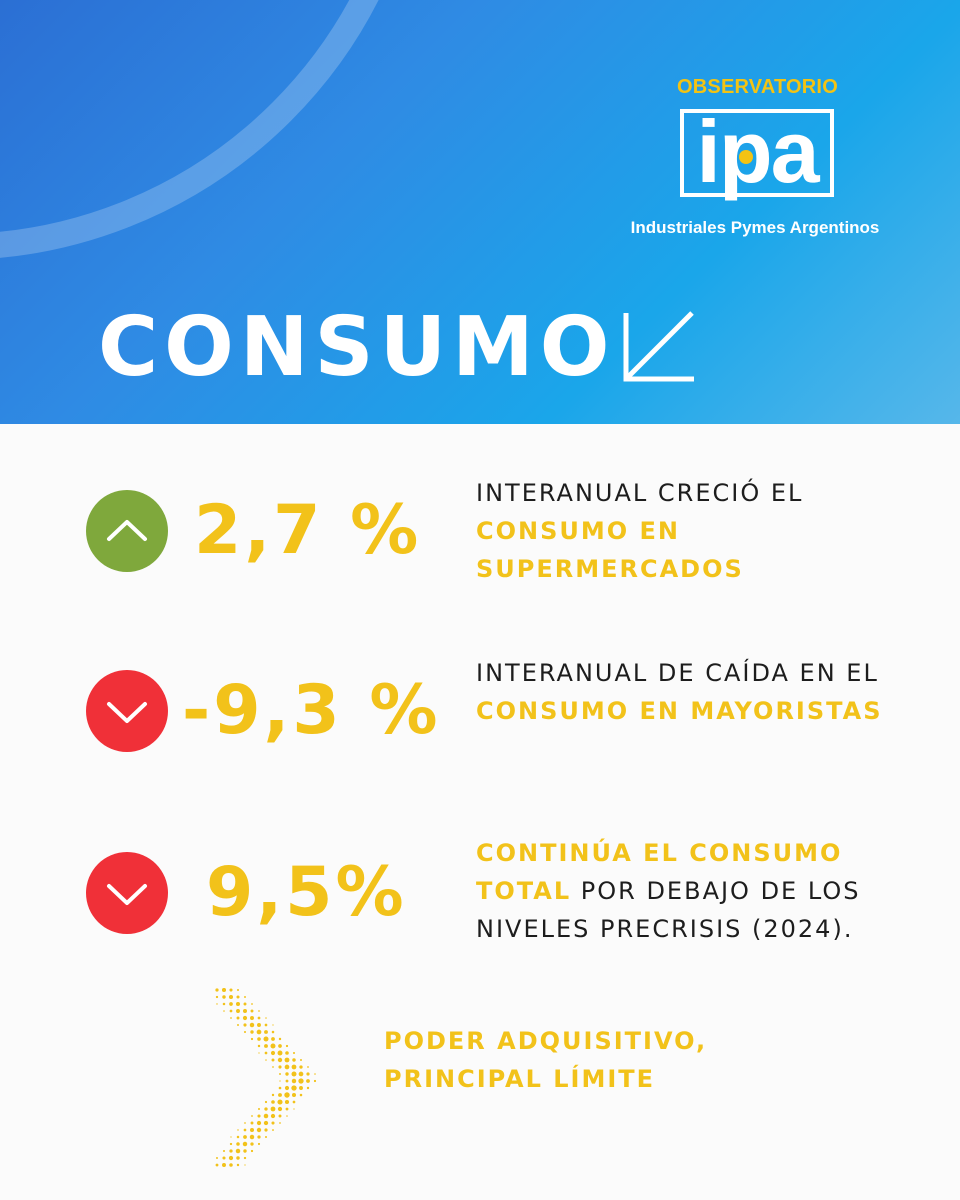 Image resolution: width=960 pixels, height=1200 pixels. Describe the element at coordinates (266, 1077) in the screenshot. I see `dotted-chevron-right-icon` at that location.